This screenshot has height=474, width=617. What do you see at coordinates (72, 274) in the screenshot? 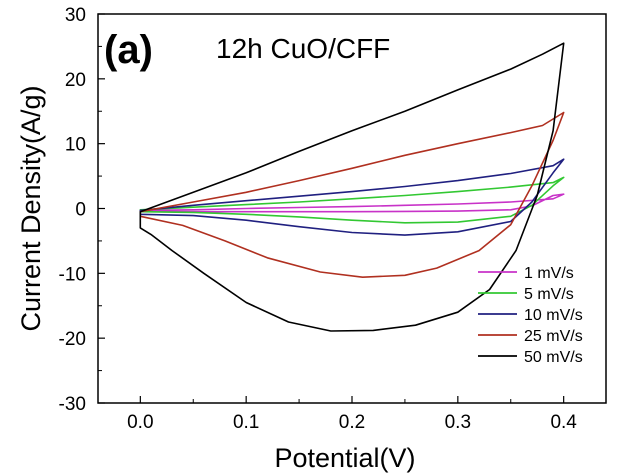
I see `y-tick-label: -10` at bounding box center [72, 274].